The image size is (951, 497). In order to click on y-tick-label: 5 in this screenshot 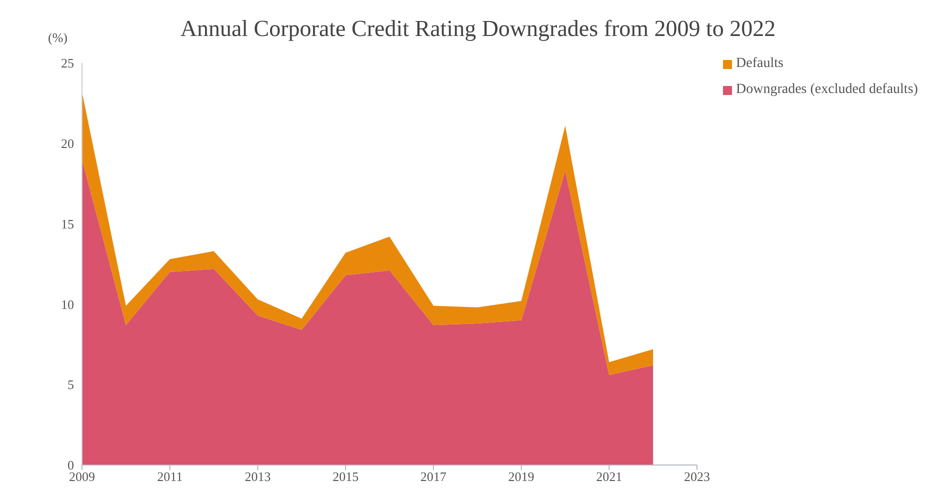, I will do `click(71, 384)`.